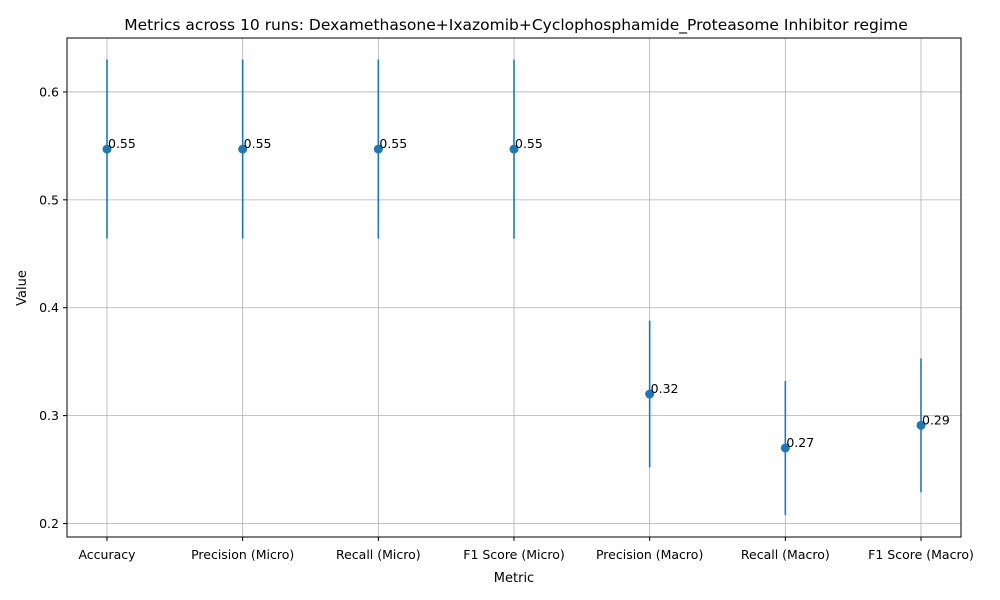 The height and width of the screenshot is (600, 1000). I want to click on y-axis-label: Value, so click(22, 288).